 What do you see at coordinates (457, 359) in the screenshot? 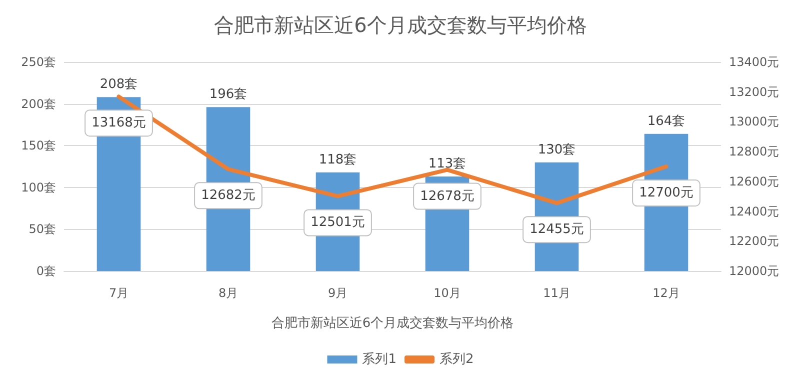
I see `legend-label: 系列2` at bounding box center [457, 359].